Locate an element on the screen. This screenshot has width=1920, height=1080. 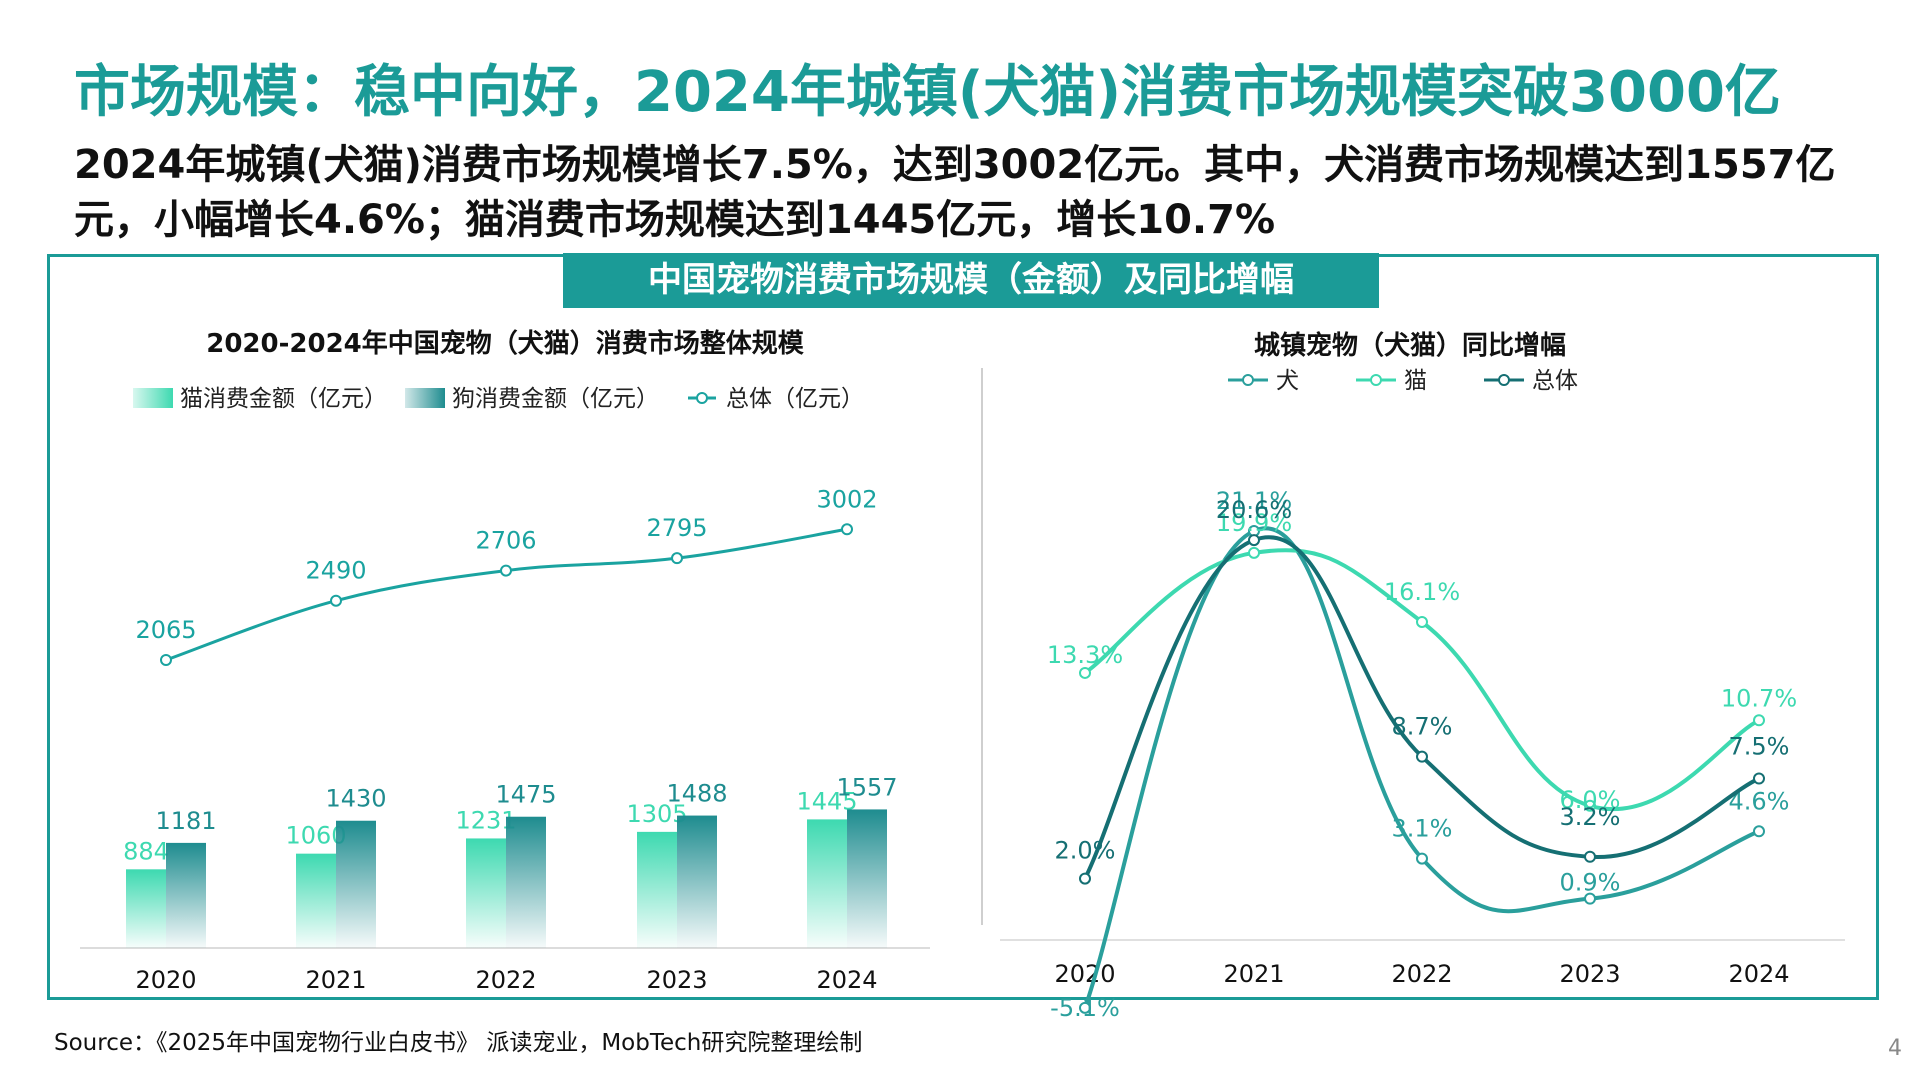
total-point-2021 is located at coordinates (336, 600).